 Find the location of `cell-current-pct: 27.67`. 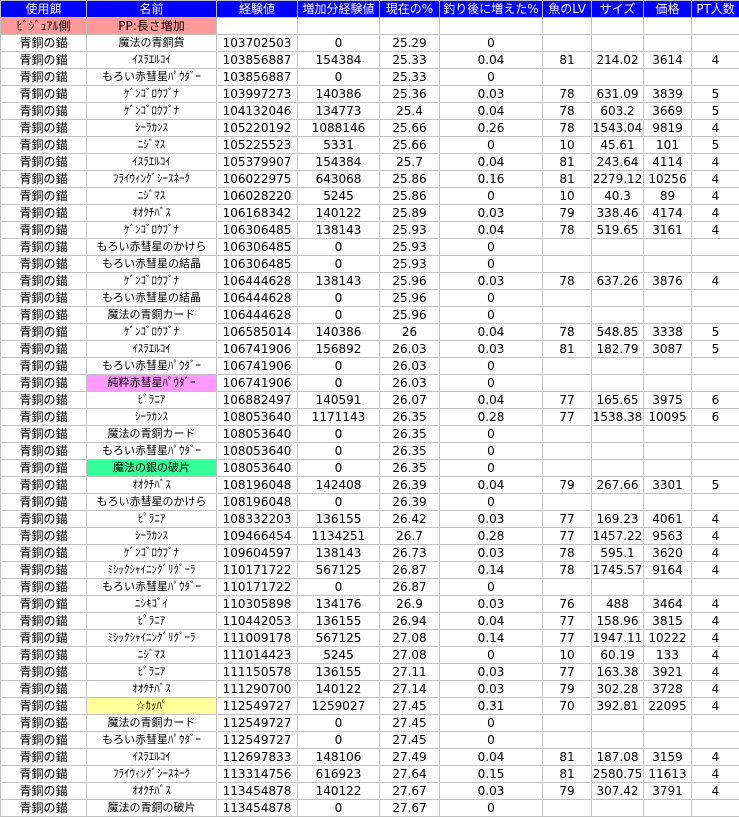

cell-current-pct: 27.67 is located at coordinates (410, 791).